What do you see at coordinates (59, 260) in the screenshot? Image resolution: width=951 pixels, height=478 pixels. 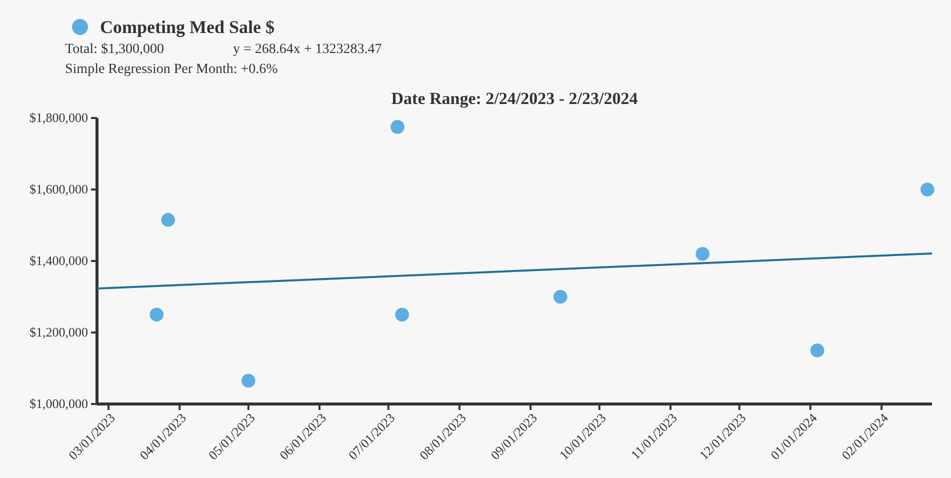 I see `y-tick-label: $1,400,000` at bounding box center [59, 260].